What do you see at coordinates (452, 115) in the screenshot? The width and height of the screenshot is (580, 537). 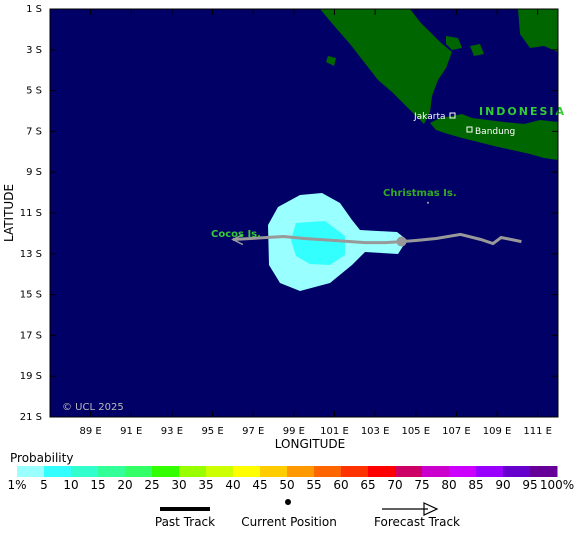 I see `jakarta-marker` at bounding box center [452, 115].